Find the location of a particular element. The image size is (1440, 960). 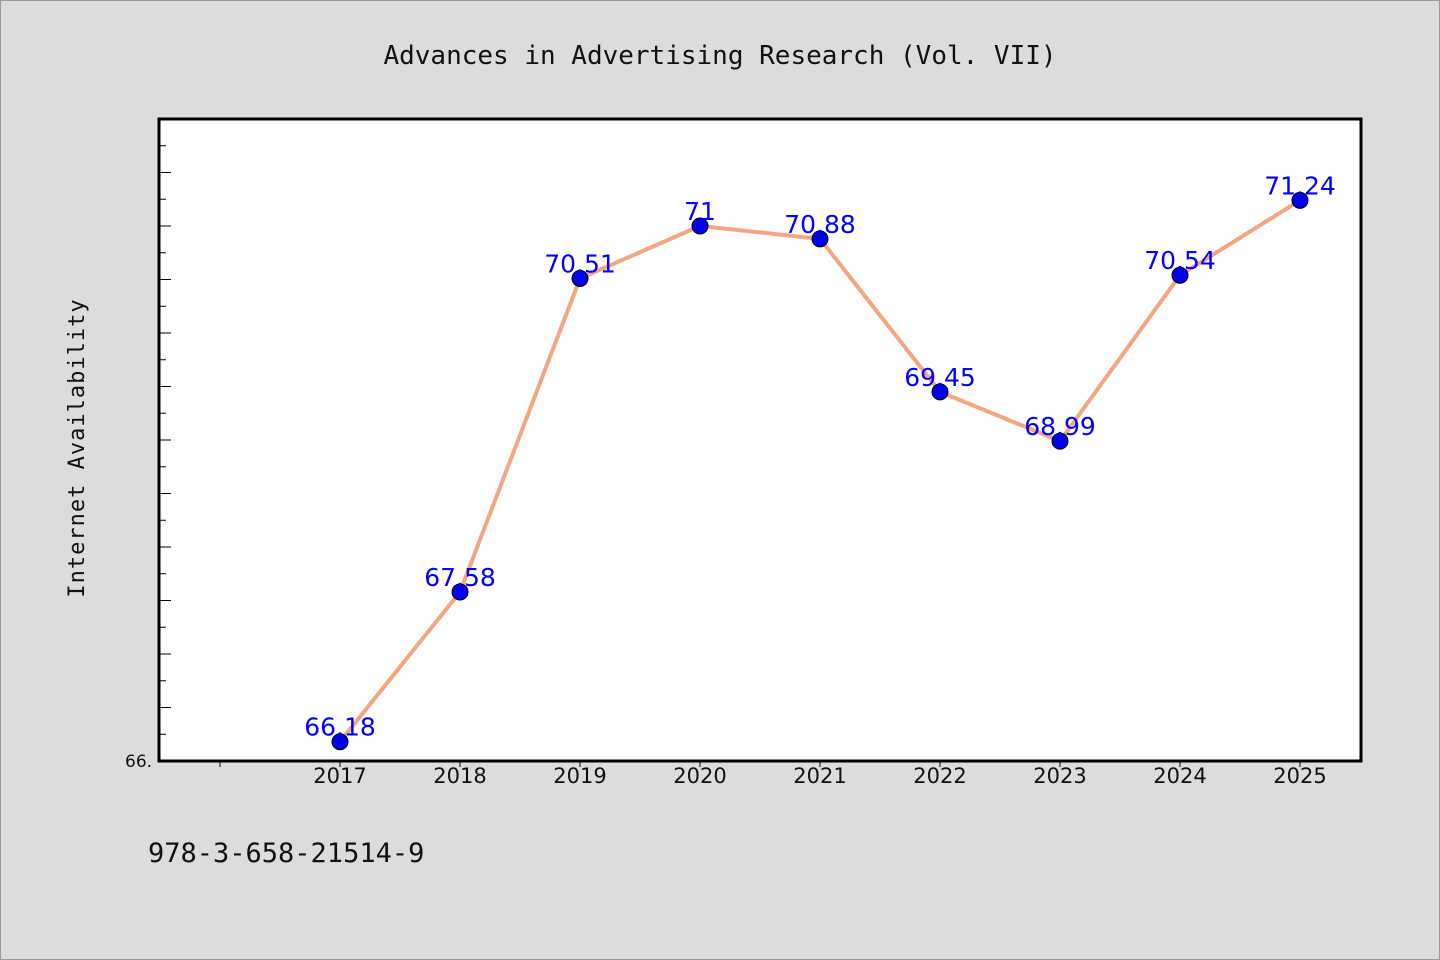

data-label: 66.18 is located at coordinates (340, 727).